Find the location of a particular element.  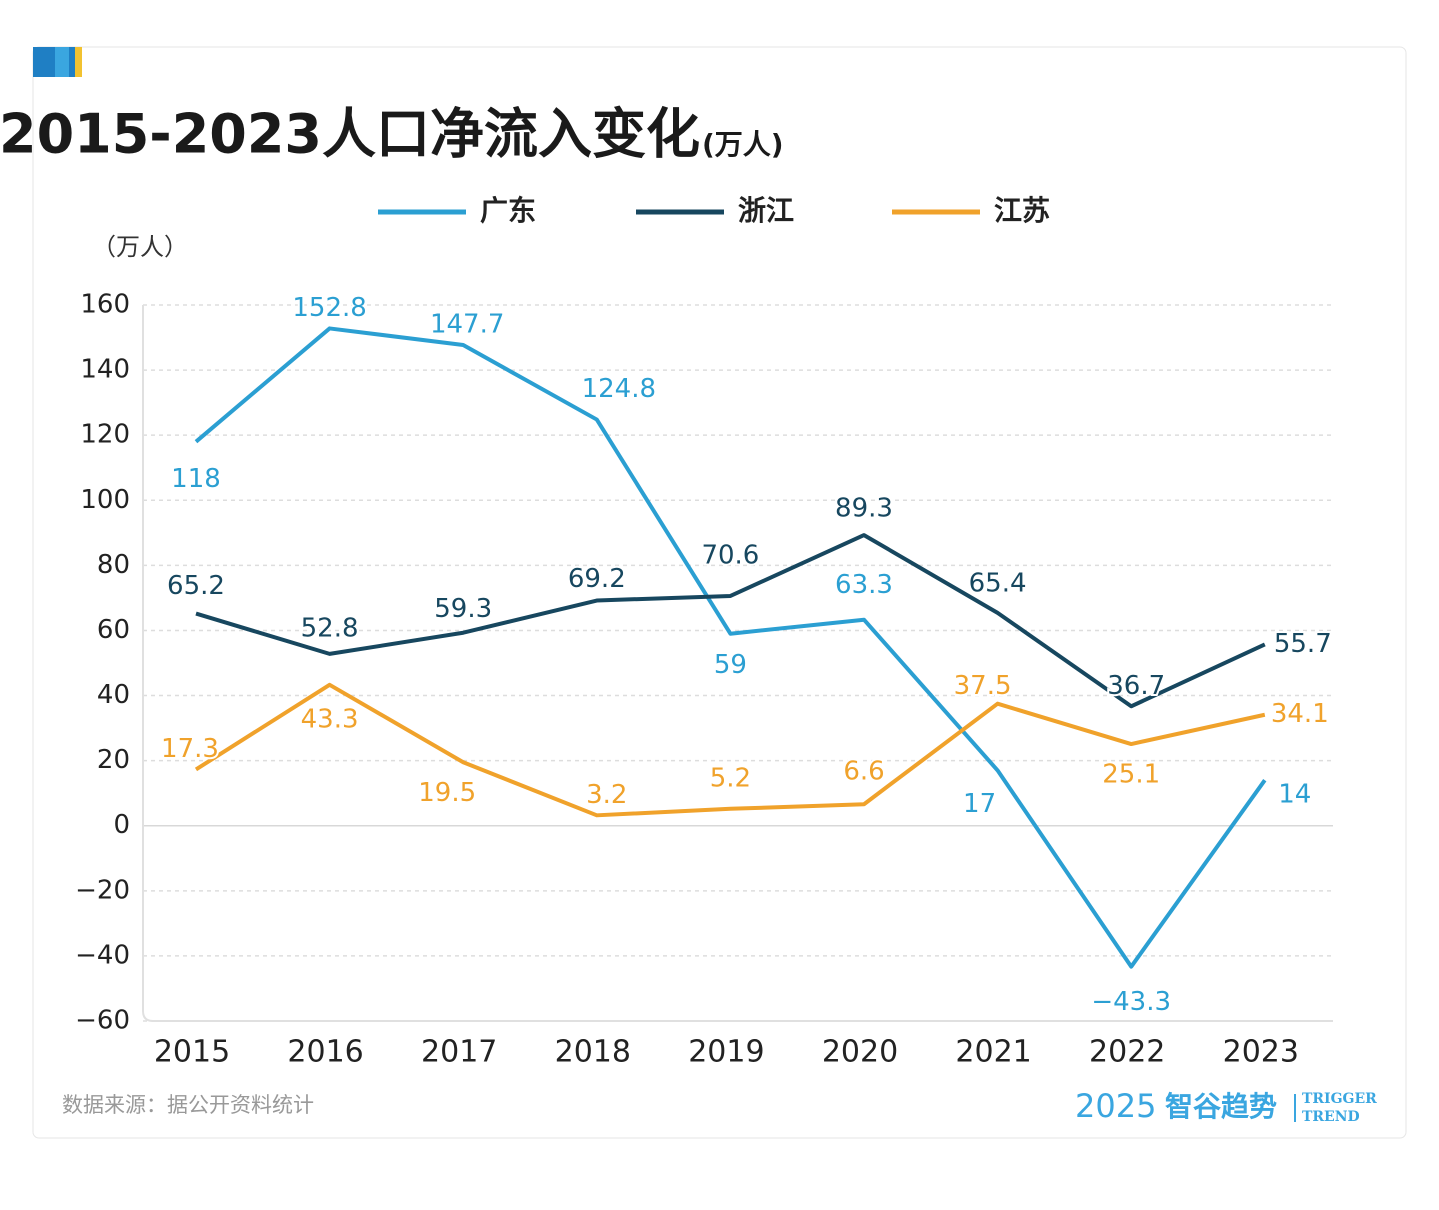

data-label: 59.3 is located at coordinates (463, 609).